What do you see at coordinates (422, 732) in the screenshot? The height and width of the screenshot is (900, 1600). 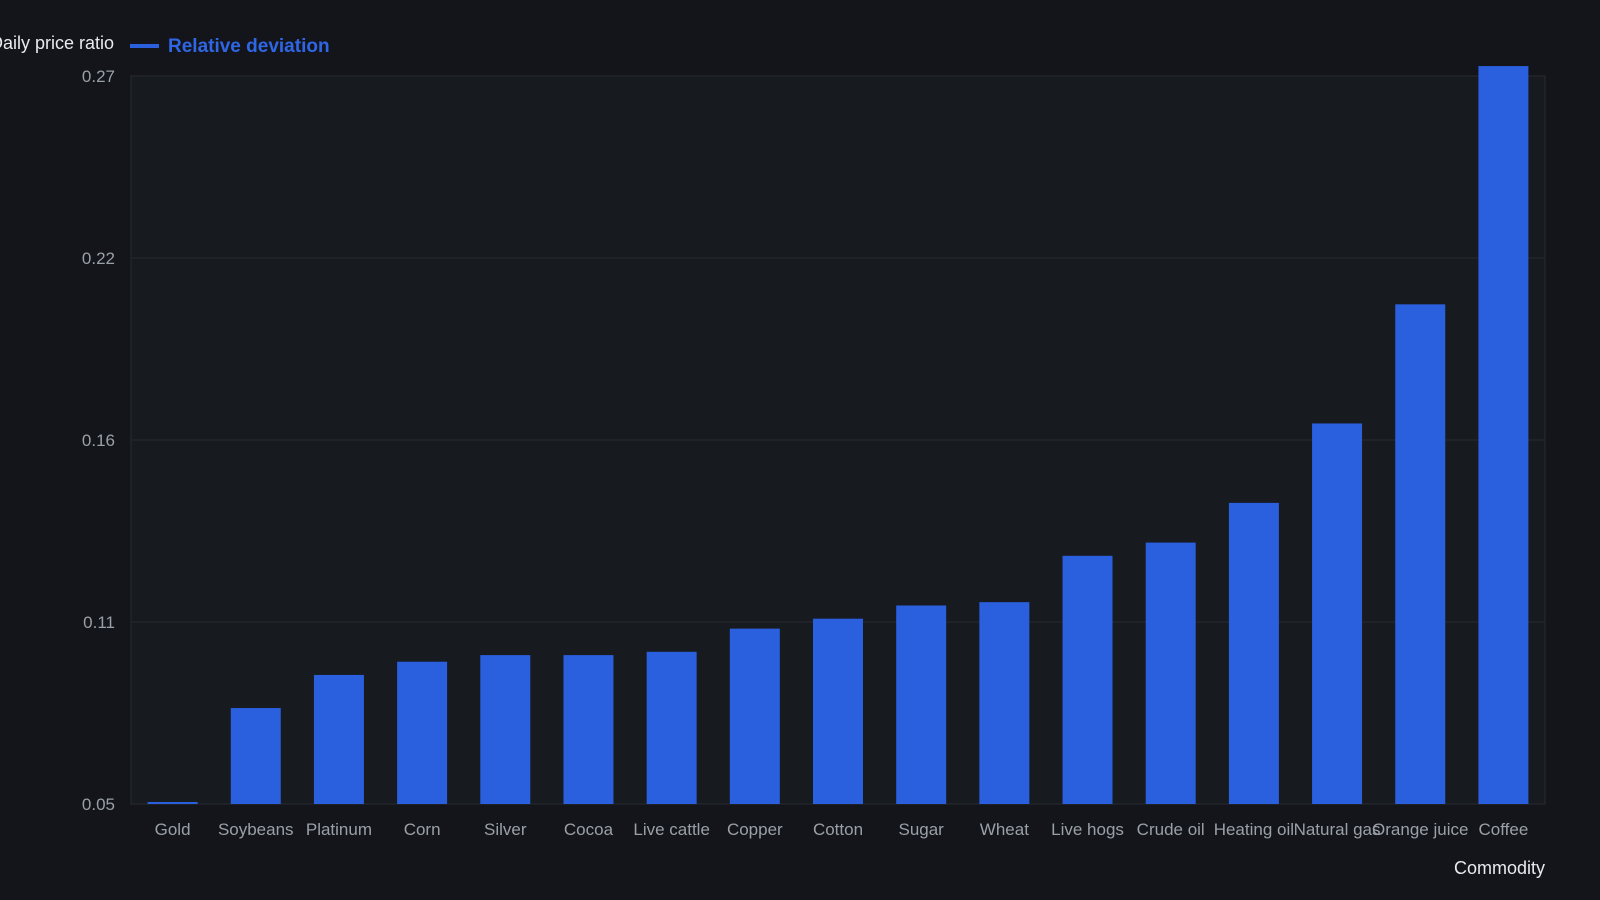 I see `bar-corn` at bounding box center [422, 732].